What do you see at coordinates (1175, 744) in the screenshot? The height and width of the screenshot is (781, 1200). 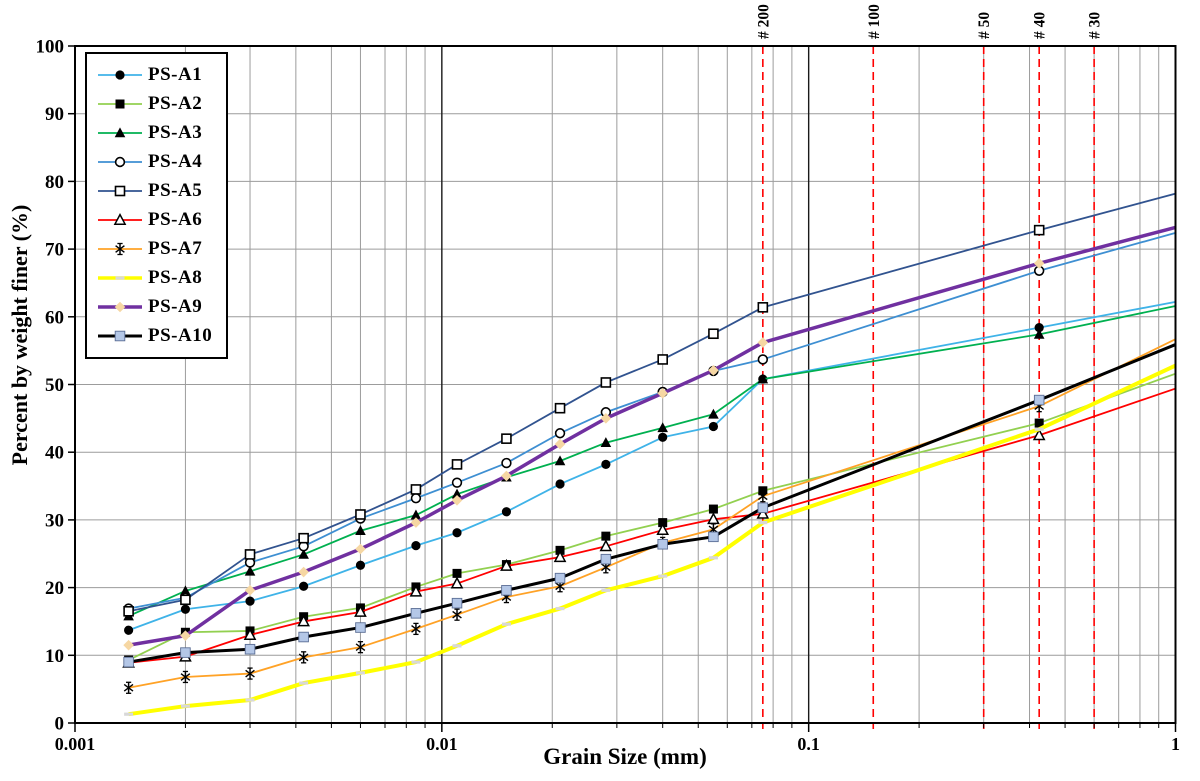 I see `svg-text: 1` at bounding box center [1175, 744].